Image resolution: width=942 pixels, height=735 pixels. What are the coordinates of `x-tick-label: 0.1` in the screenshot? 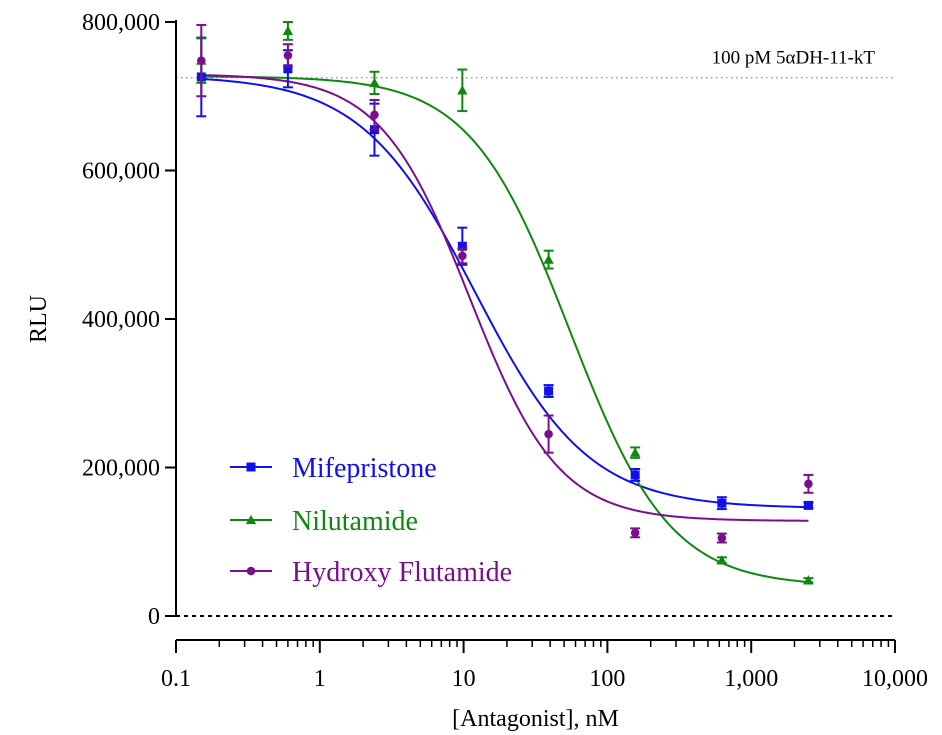 It's located at (176, 679).